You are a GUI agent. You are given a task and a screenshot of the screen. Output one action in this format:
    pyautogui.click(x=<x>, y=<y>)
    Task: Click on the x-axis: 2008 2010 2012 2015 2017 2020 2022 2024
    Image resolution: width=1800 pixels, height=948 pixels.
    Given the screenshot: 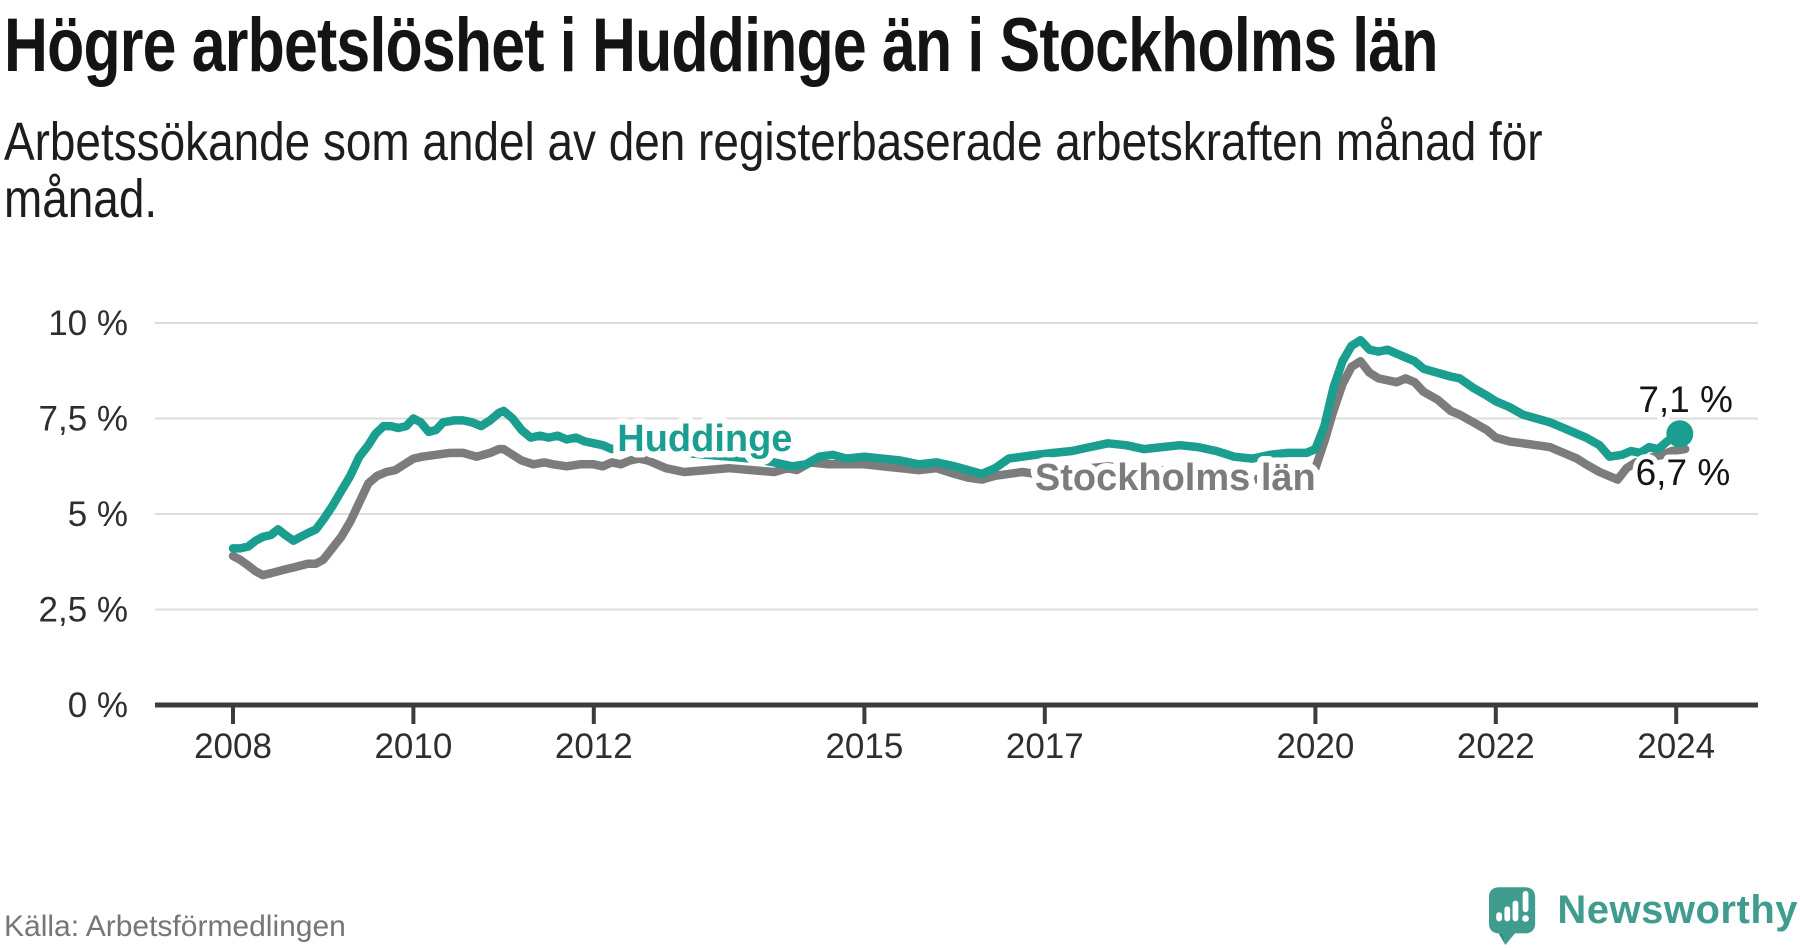 What is the action you would take?
    pyautogui.click(x=956, y=734)
    